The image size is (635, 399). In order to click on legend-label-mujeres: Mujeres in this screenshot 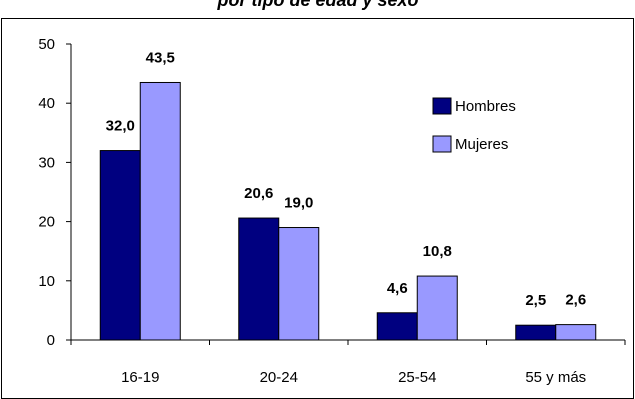, I will do `click(481, 144)`.